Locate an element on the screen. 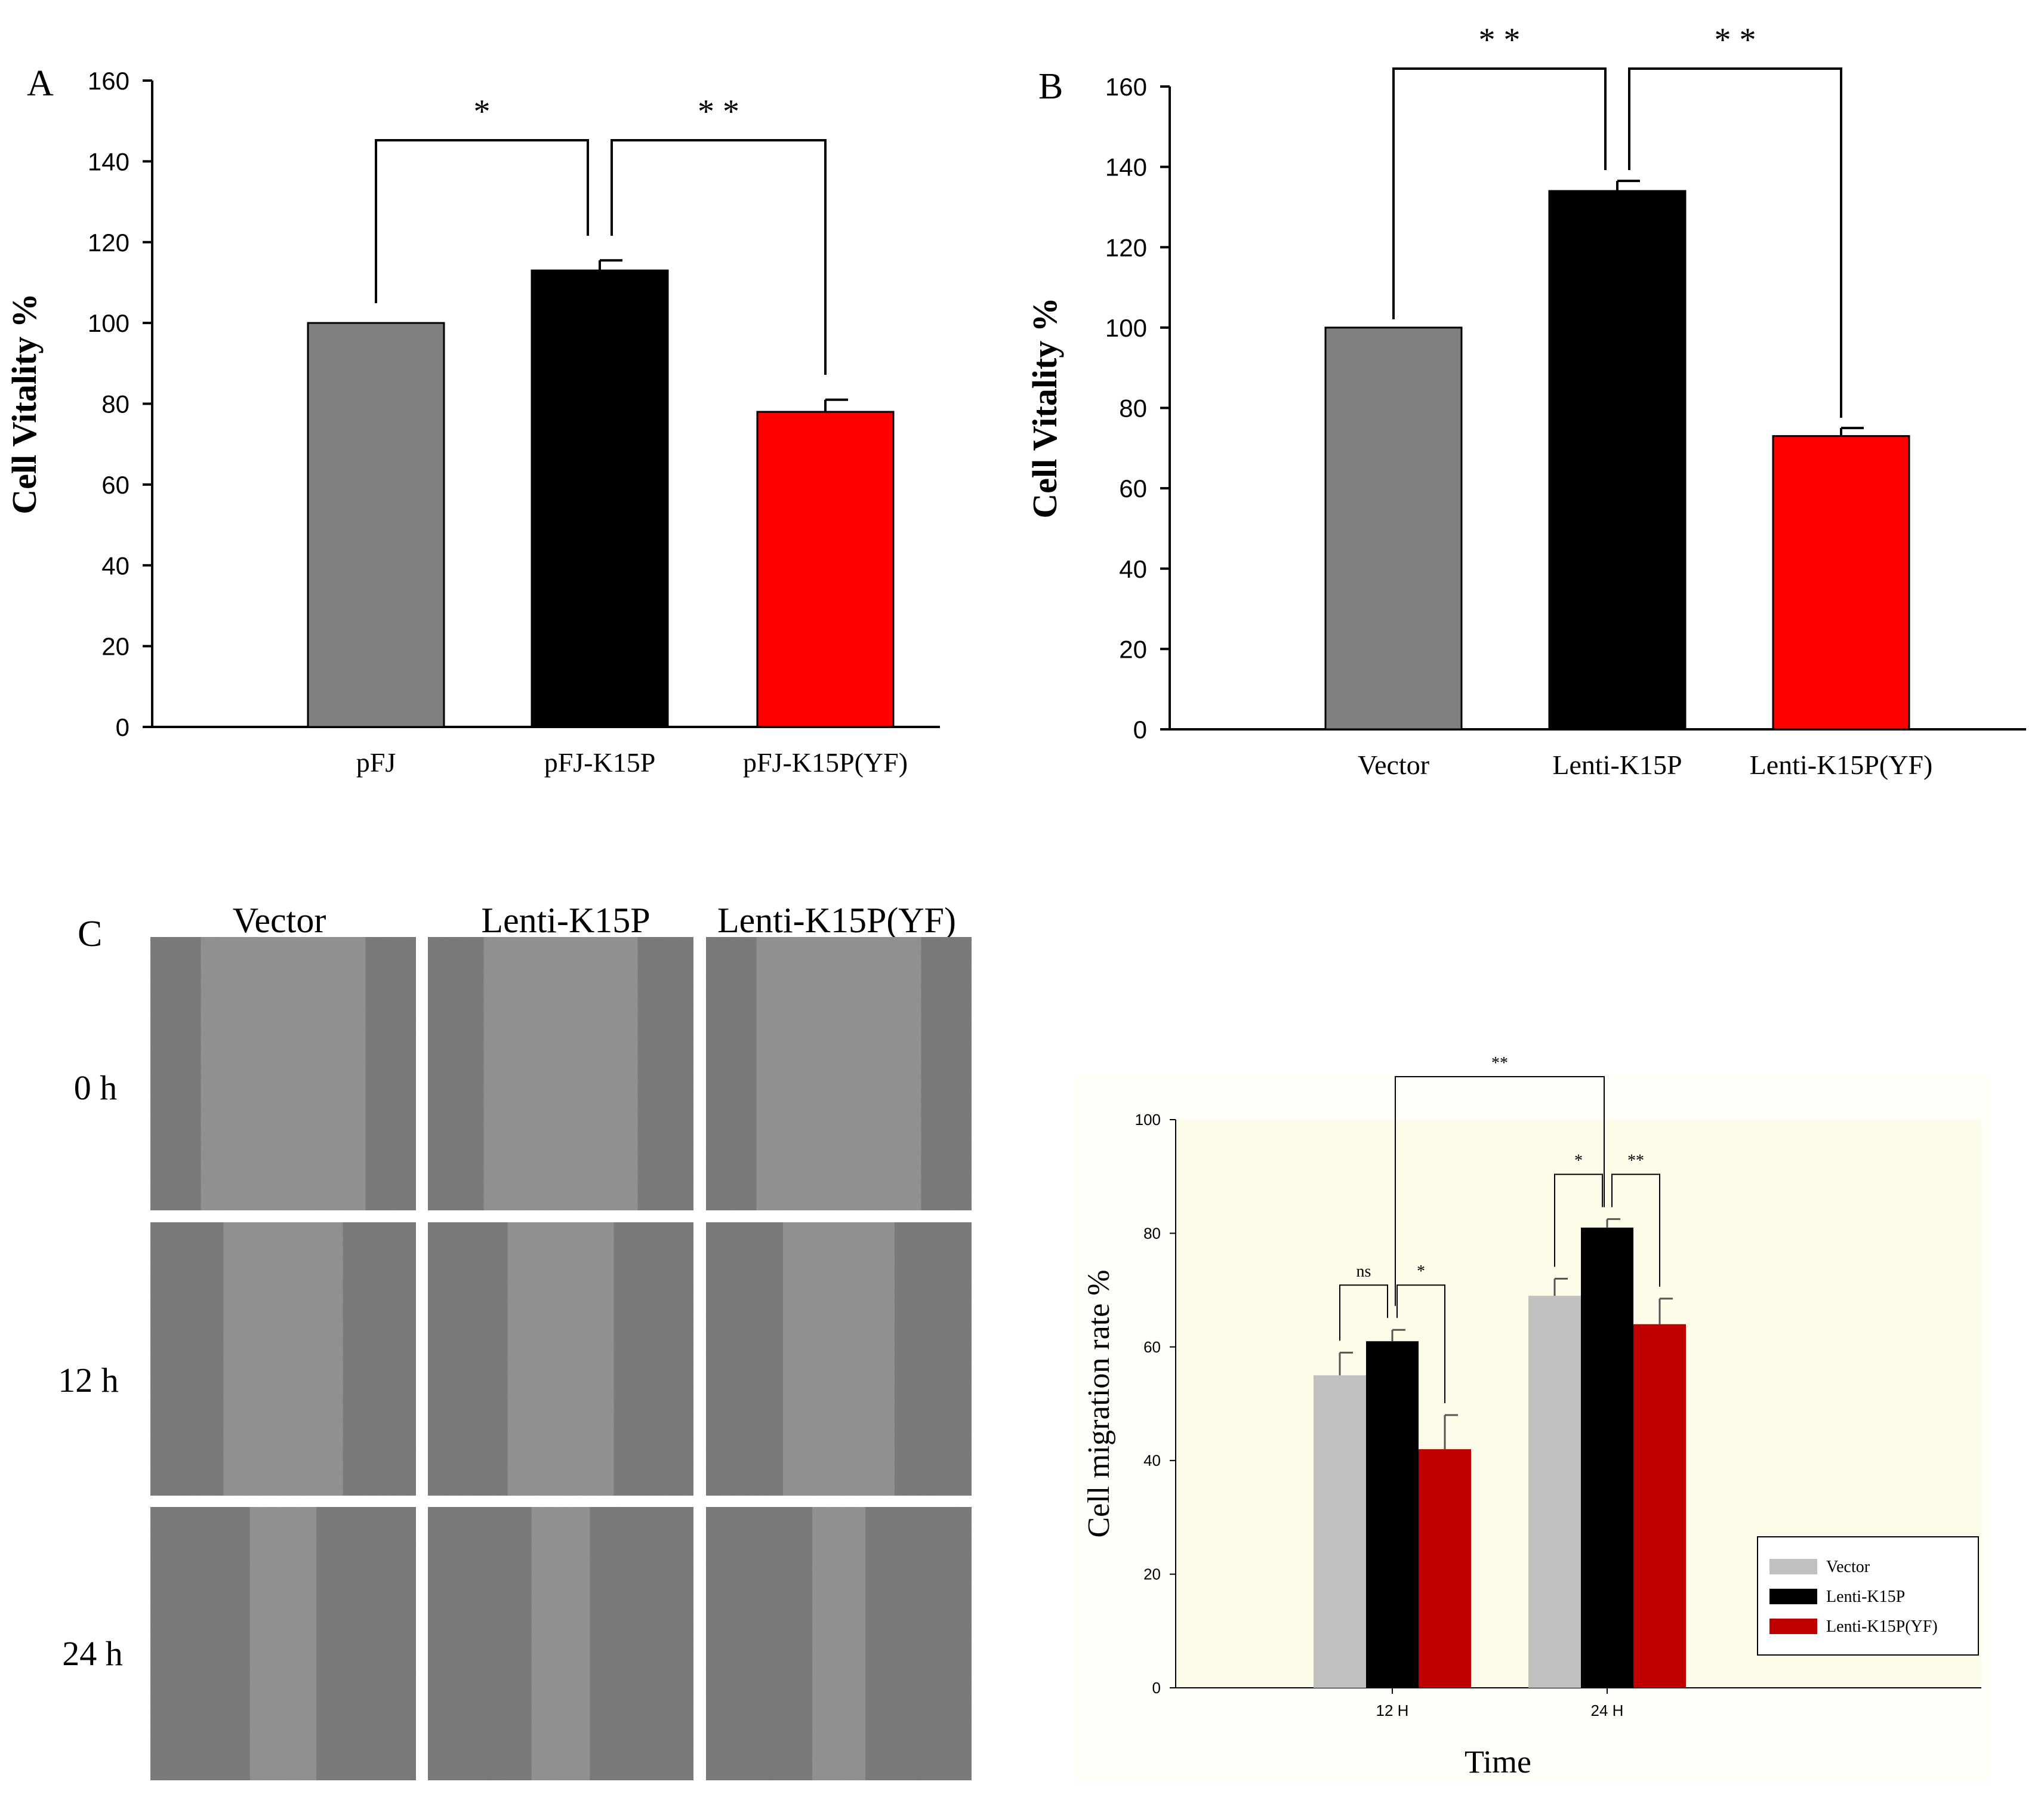  bar-pfj-k15p-yf- is located at coordinates (825, 569).